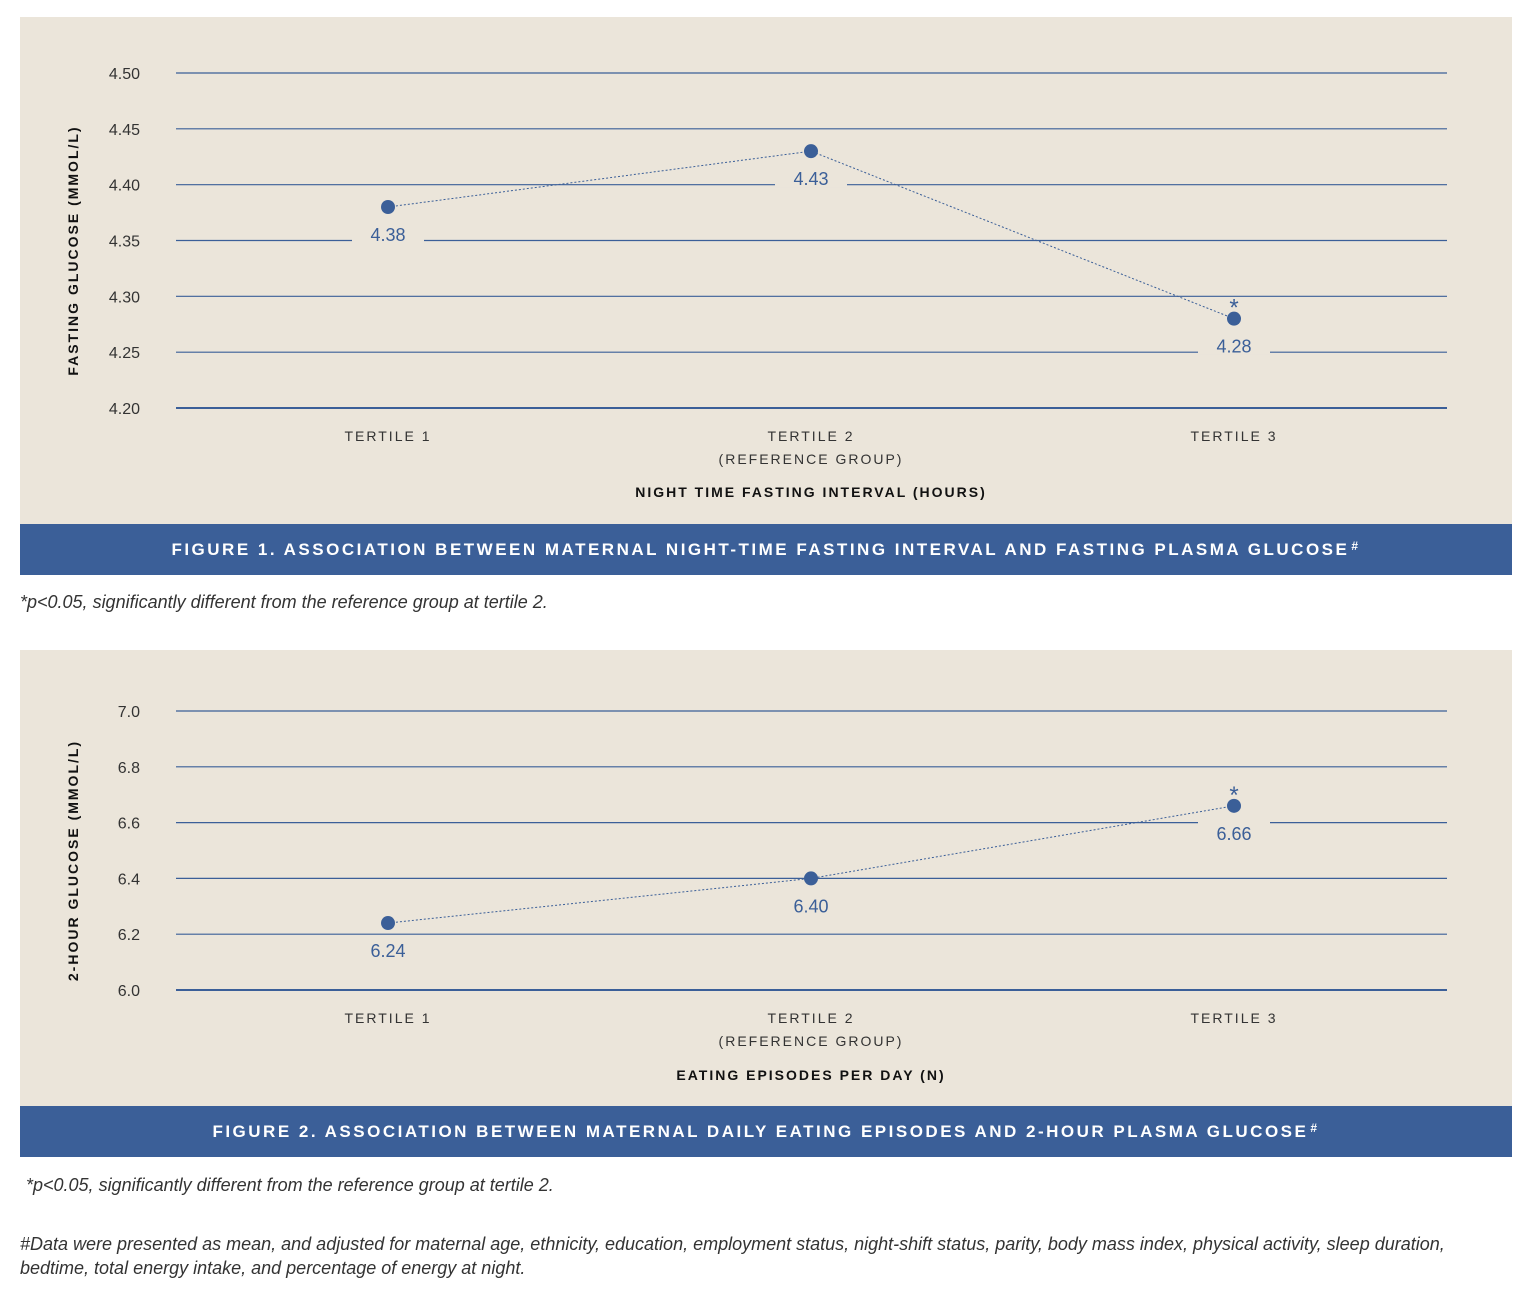 This screenshot has width=1530, height=1289. I want to click on fig1-x-axis-title: NIGHT TIME FASTING INTERVAL (HOURS), so click(811, 492).